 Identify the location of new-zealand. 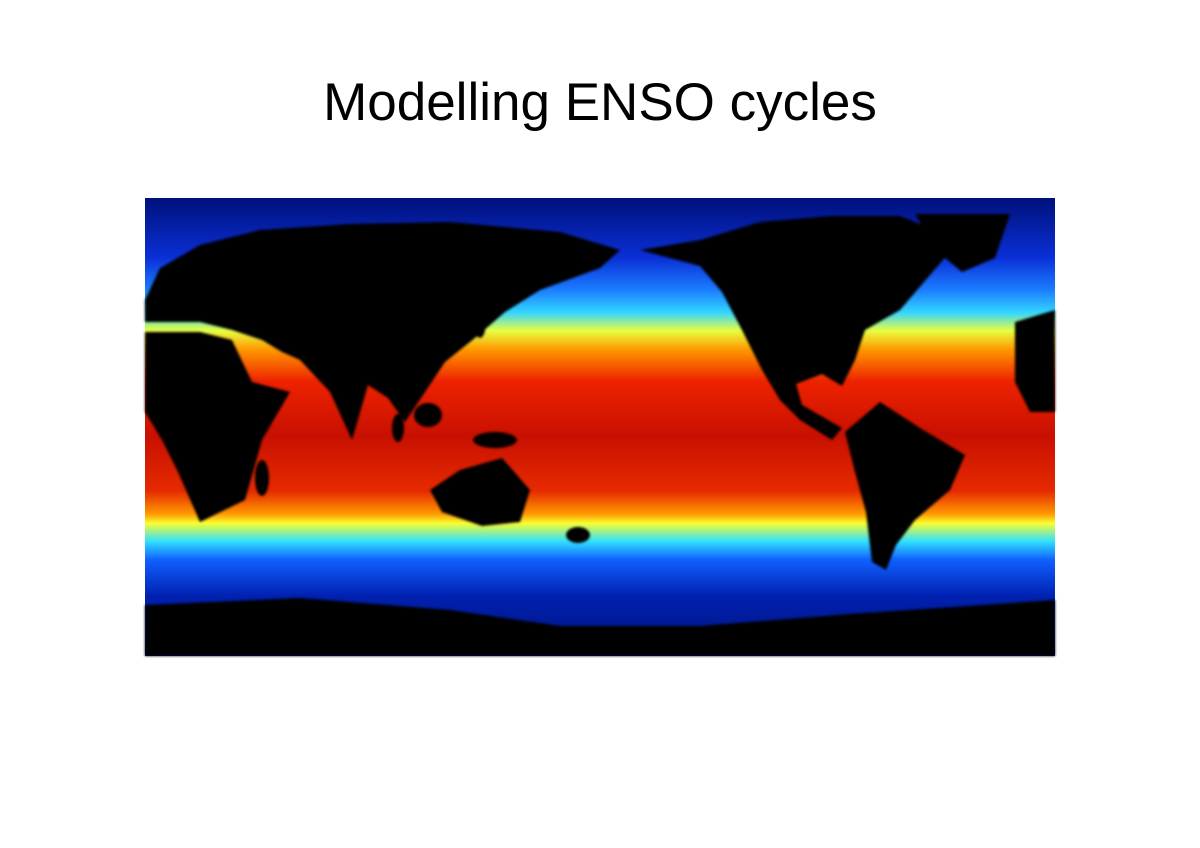
(578, 535).